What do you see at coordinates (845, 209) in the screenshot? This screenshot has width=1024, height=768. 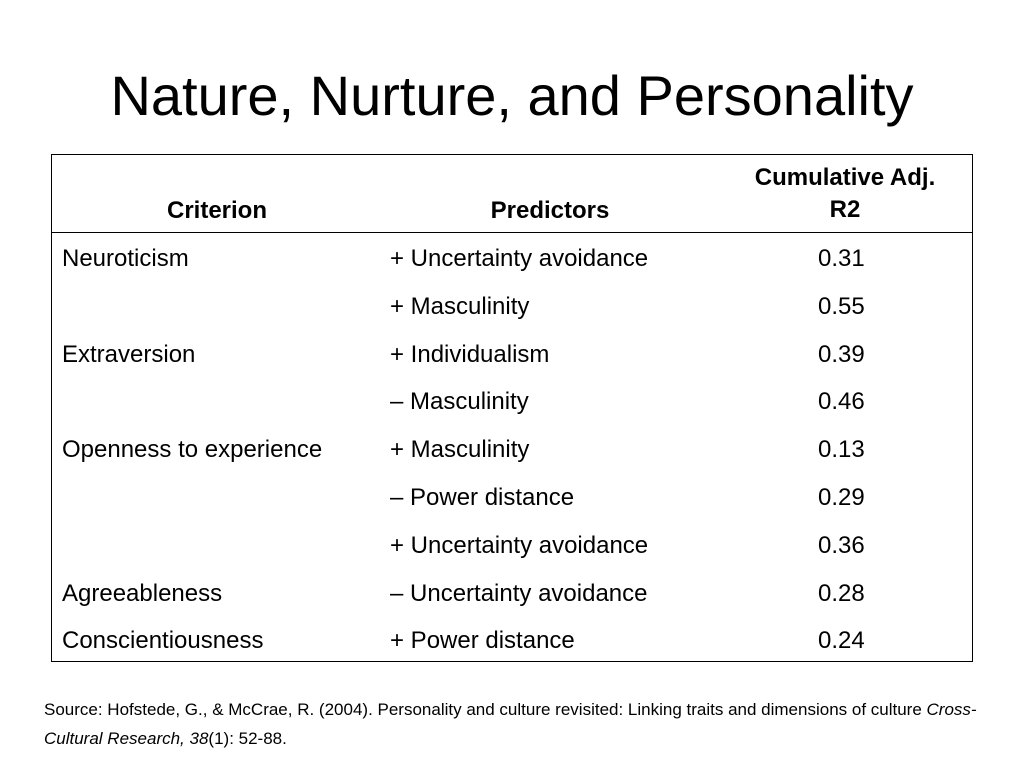 I see `header-r2-line2: R2` at bounding box center [845, 209].